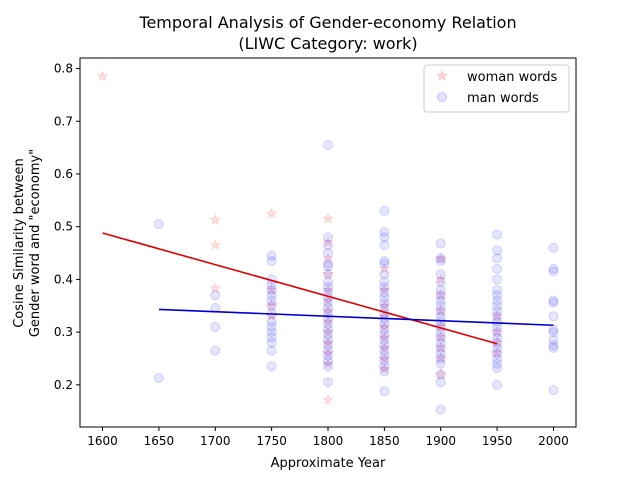 This screenshot has height=480, width=640. I want to click on y-tick-label: 0.2, so click(63, 385).